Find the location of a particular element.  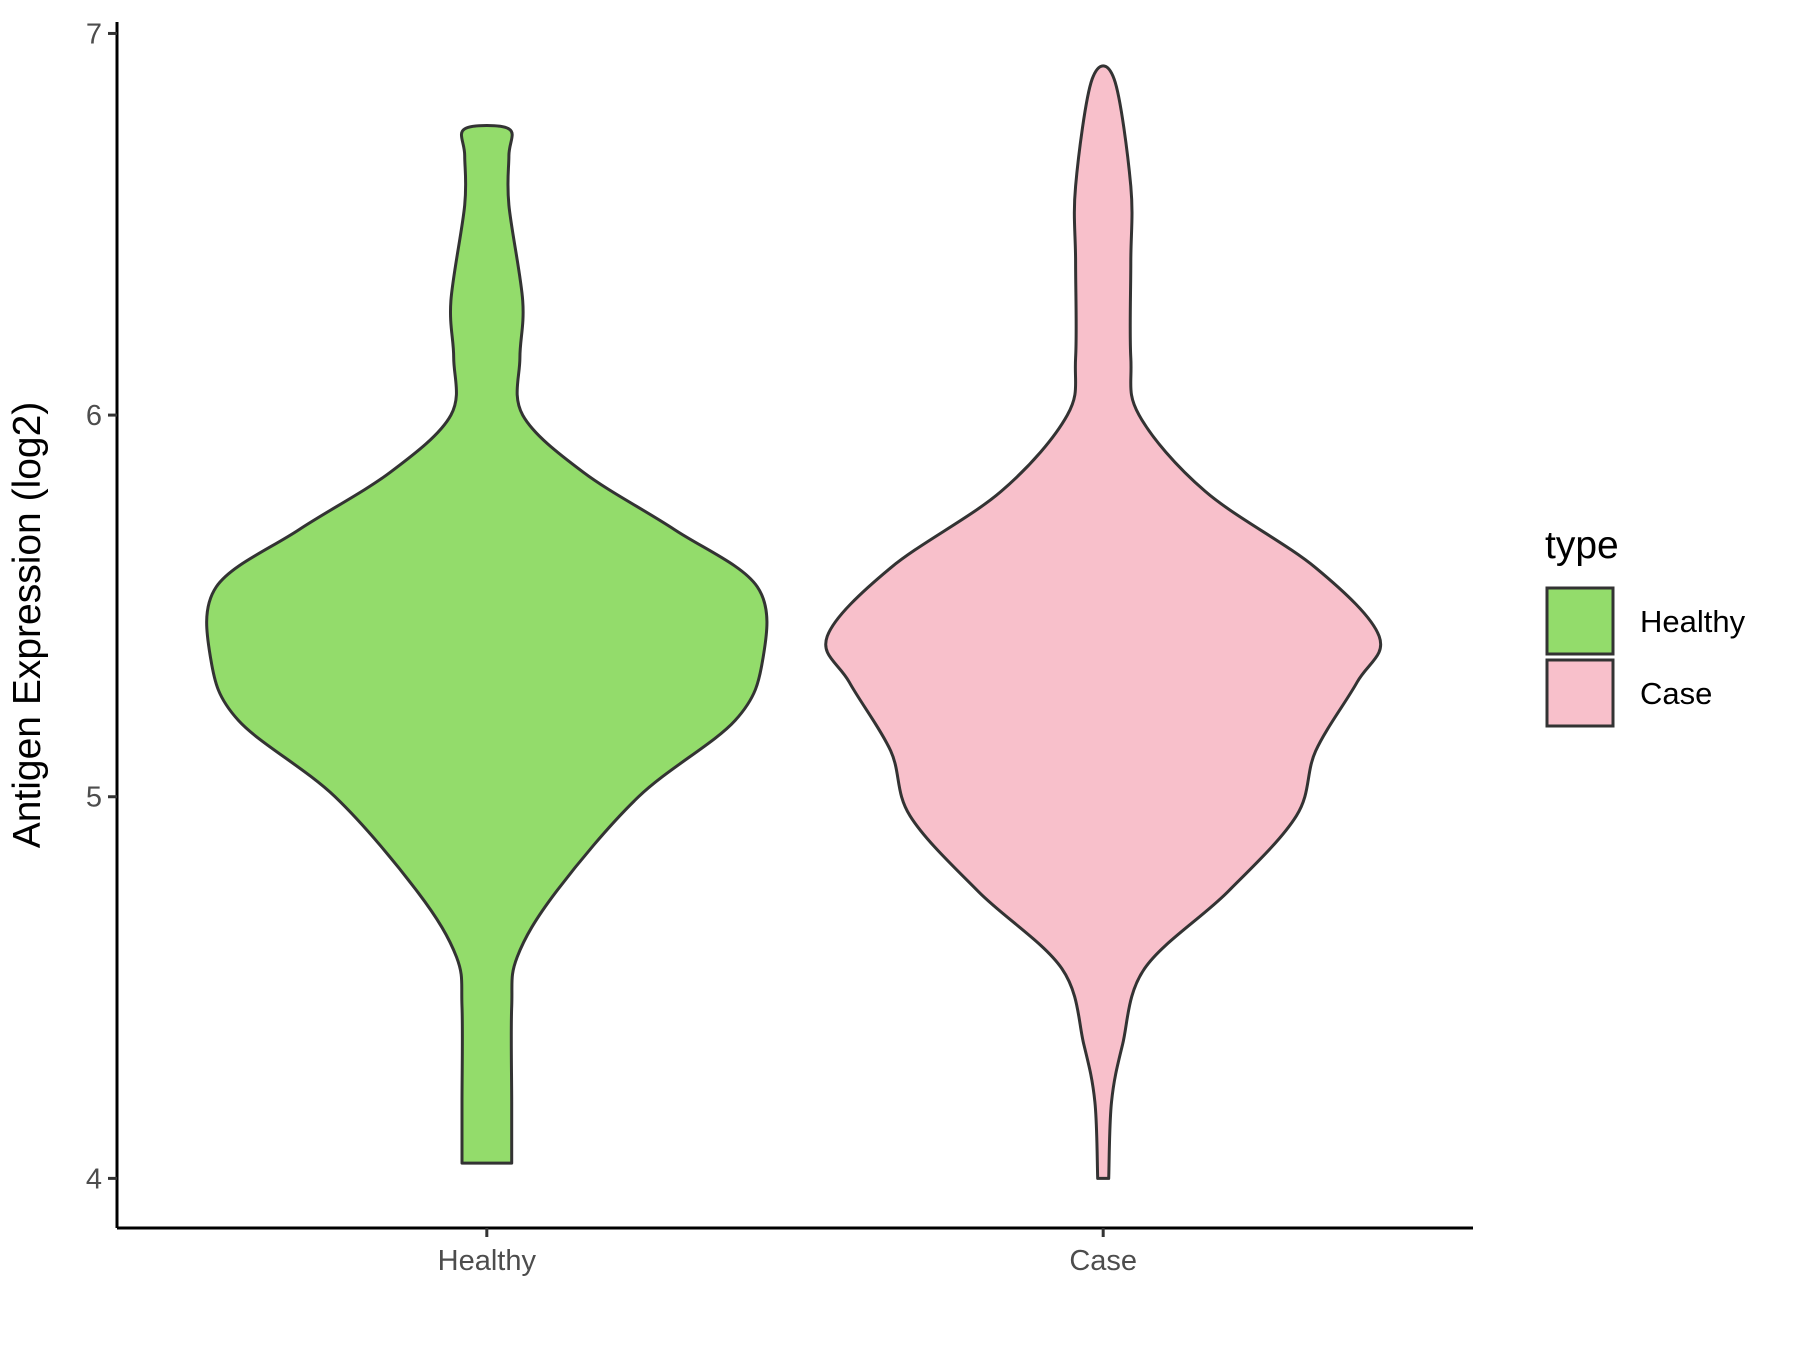

legend-title: type is located at coordinates (1582, 545).